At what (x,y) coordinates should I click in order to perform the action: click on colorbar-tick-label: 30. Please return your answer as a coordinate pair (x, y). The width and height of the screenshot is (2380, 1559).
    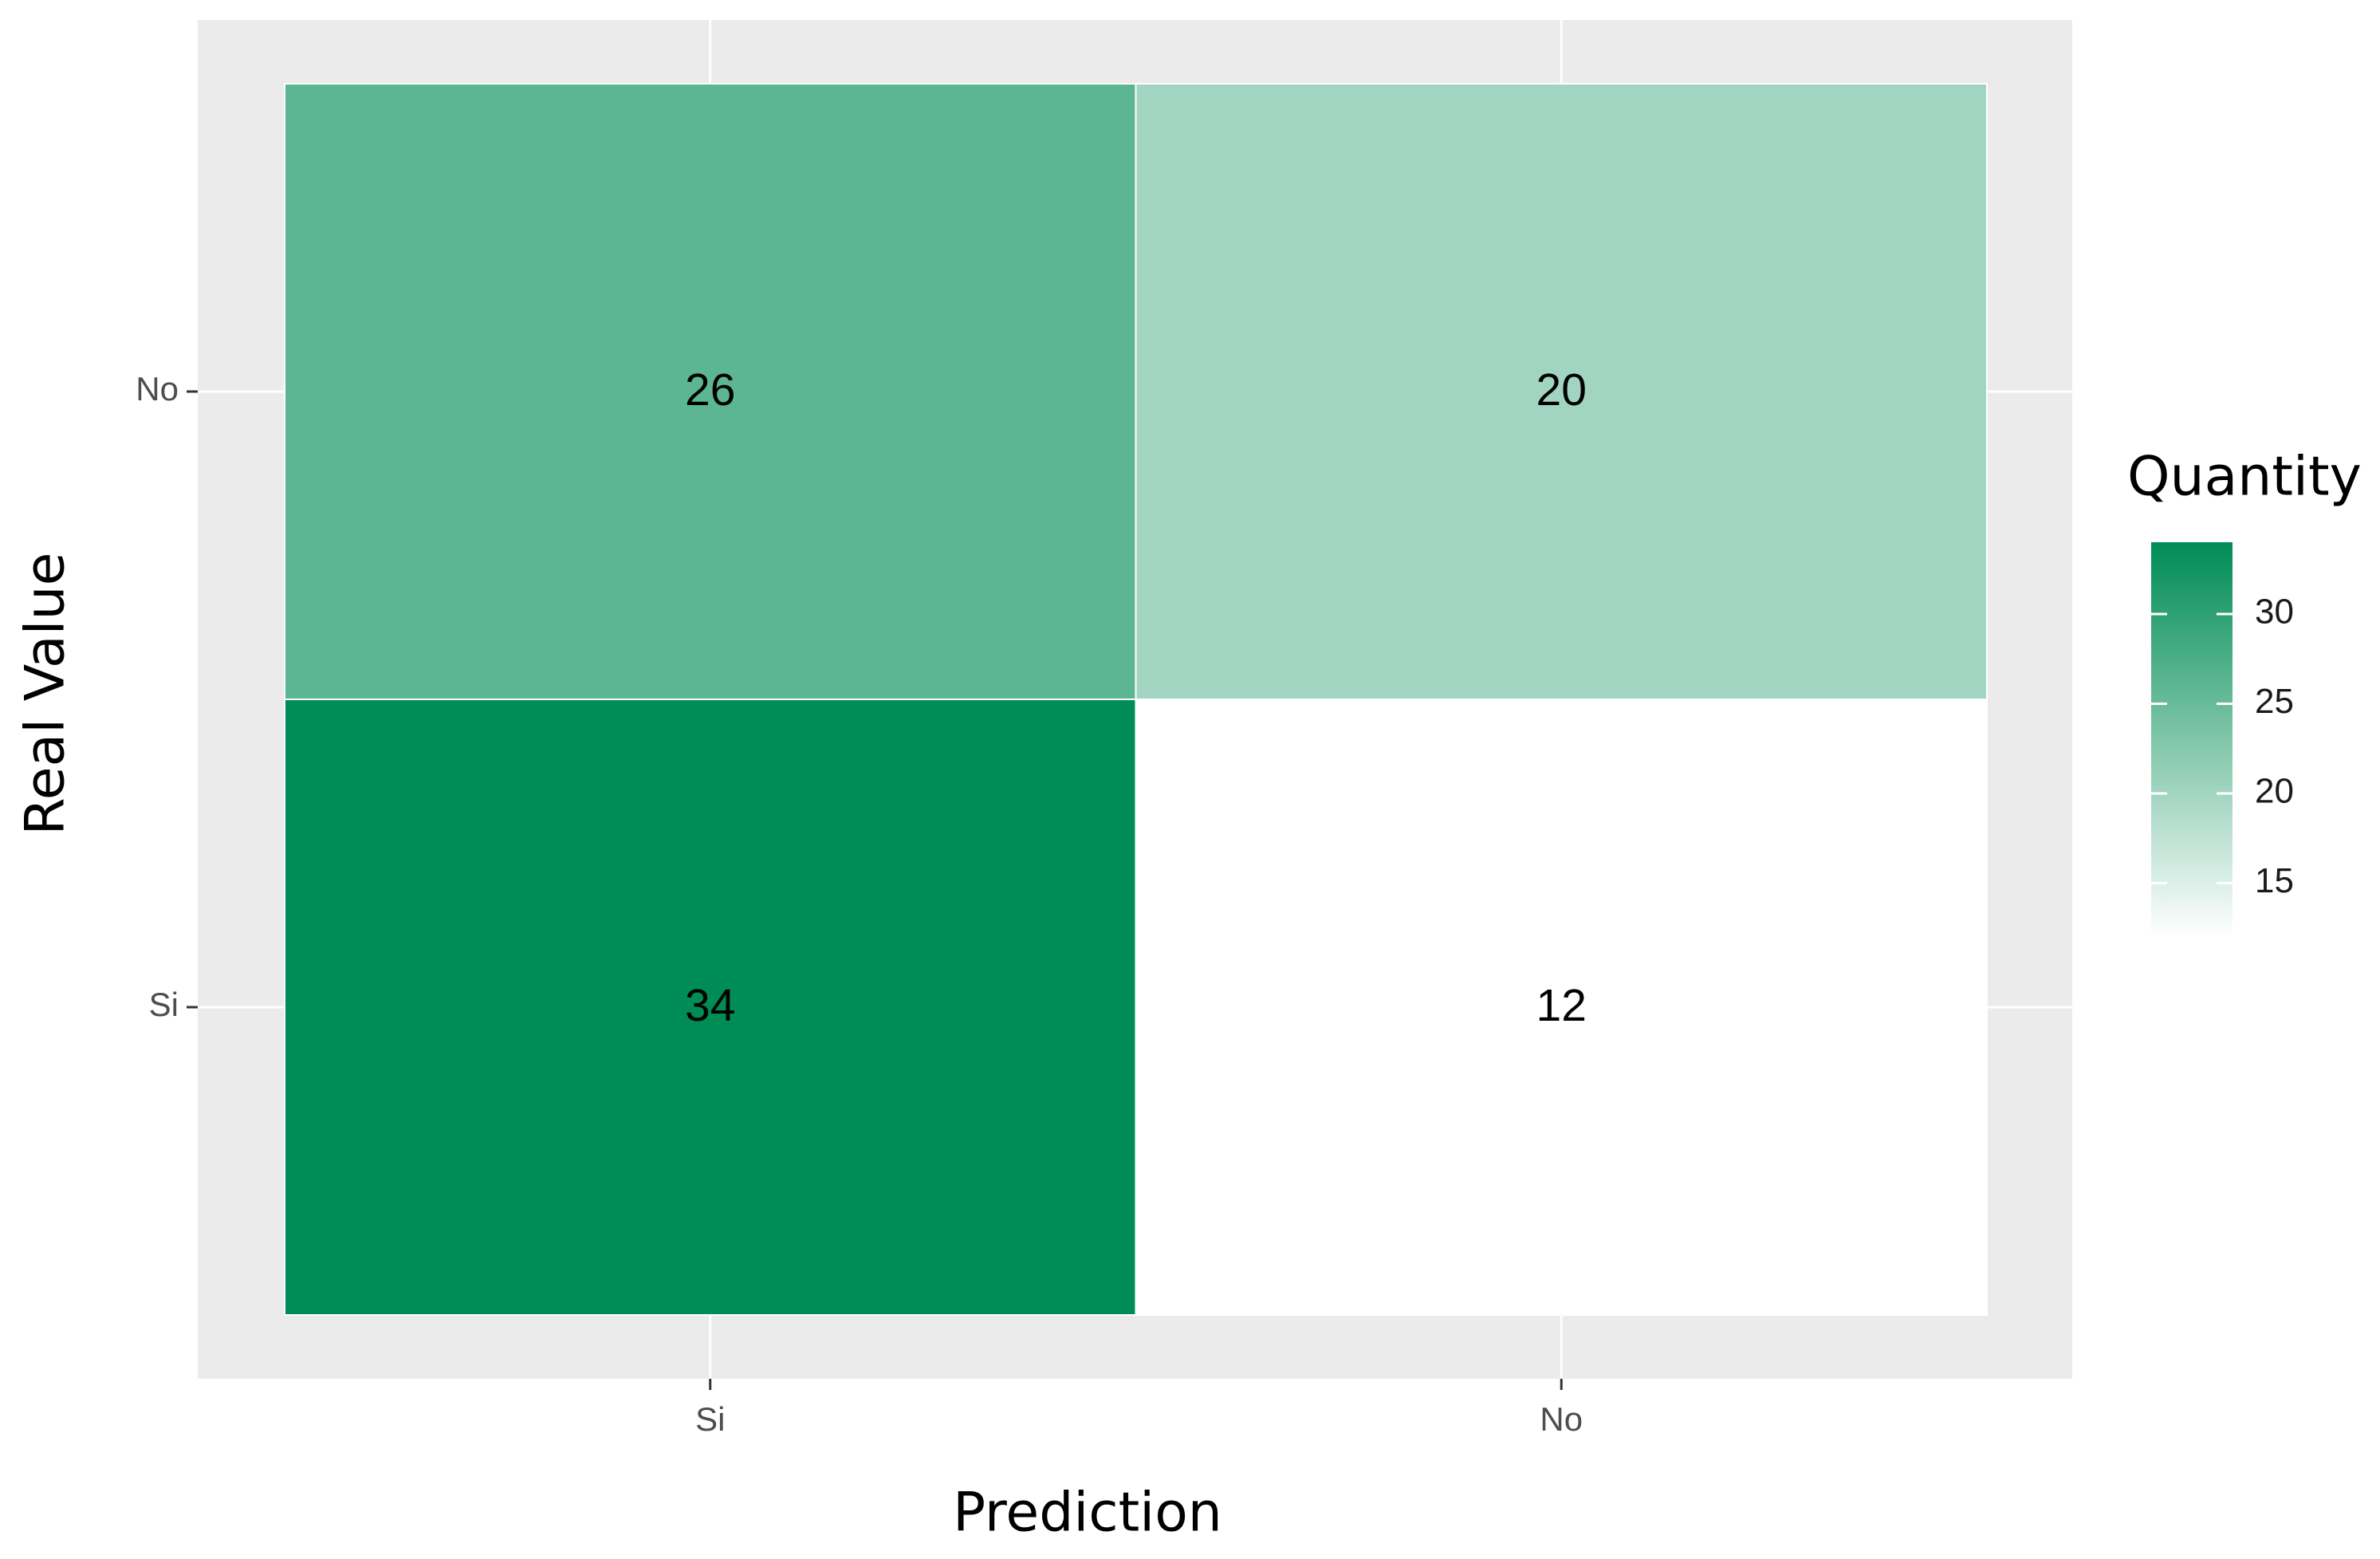
    Looking at the image, I should click on (2274, 612).